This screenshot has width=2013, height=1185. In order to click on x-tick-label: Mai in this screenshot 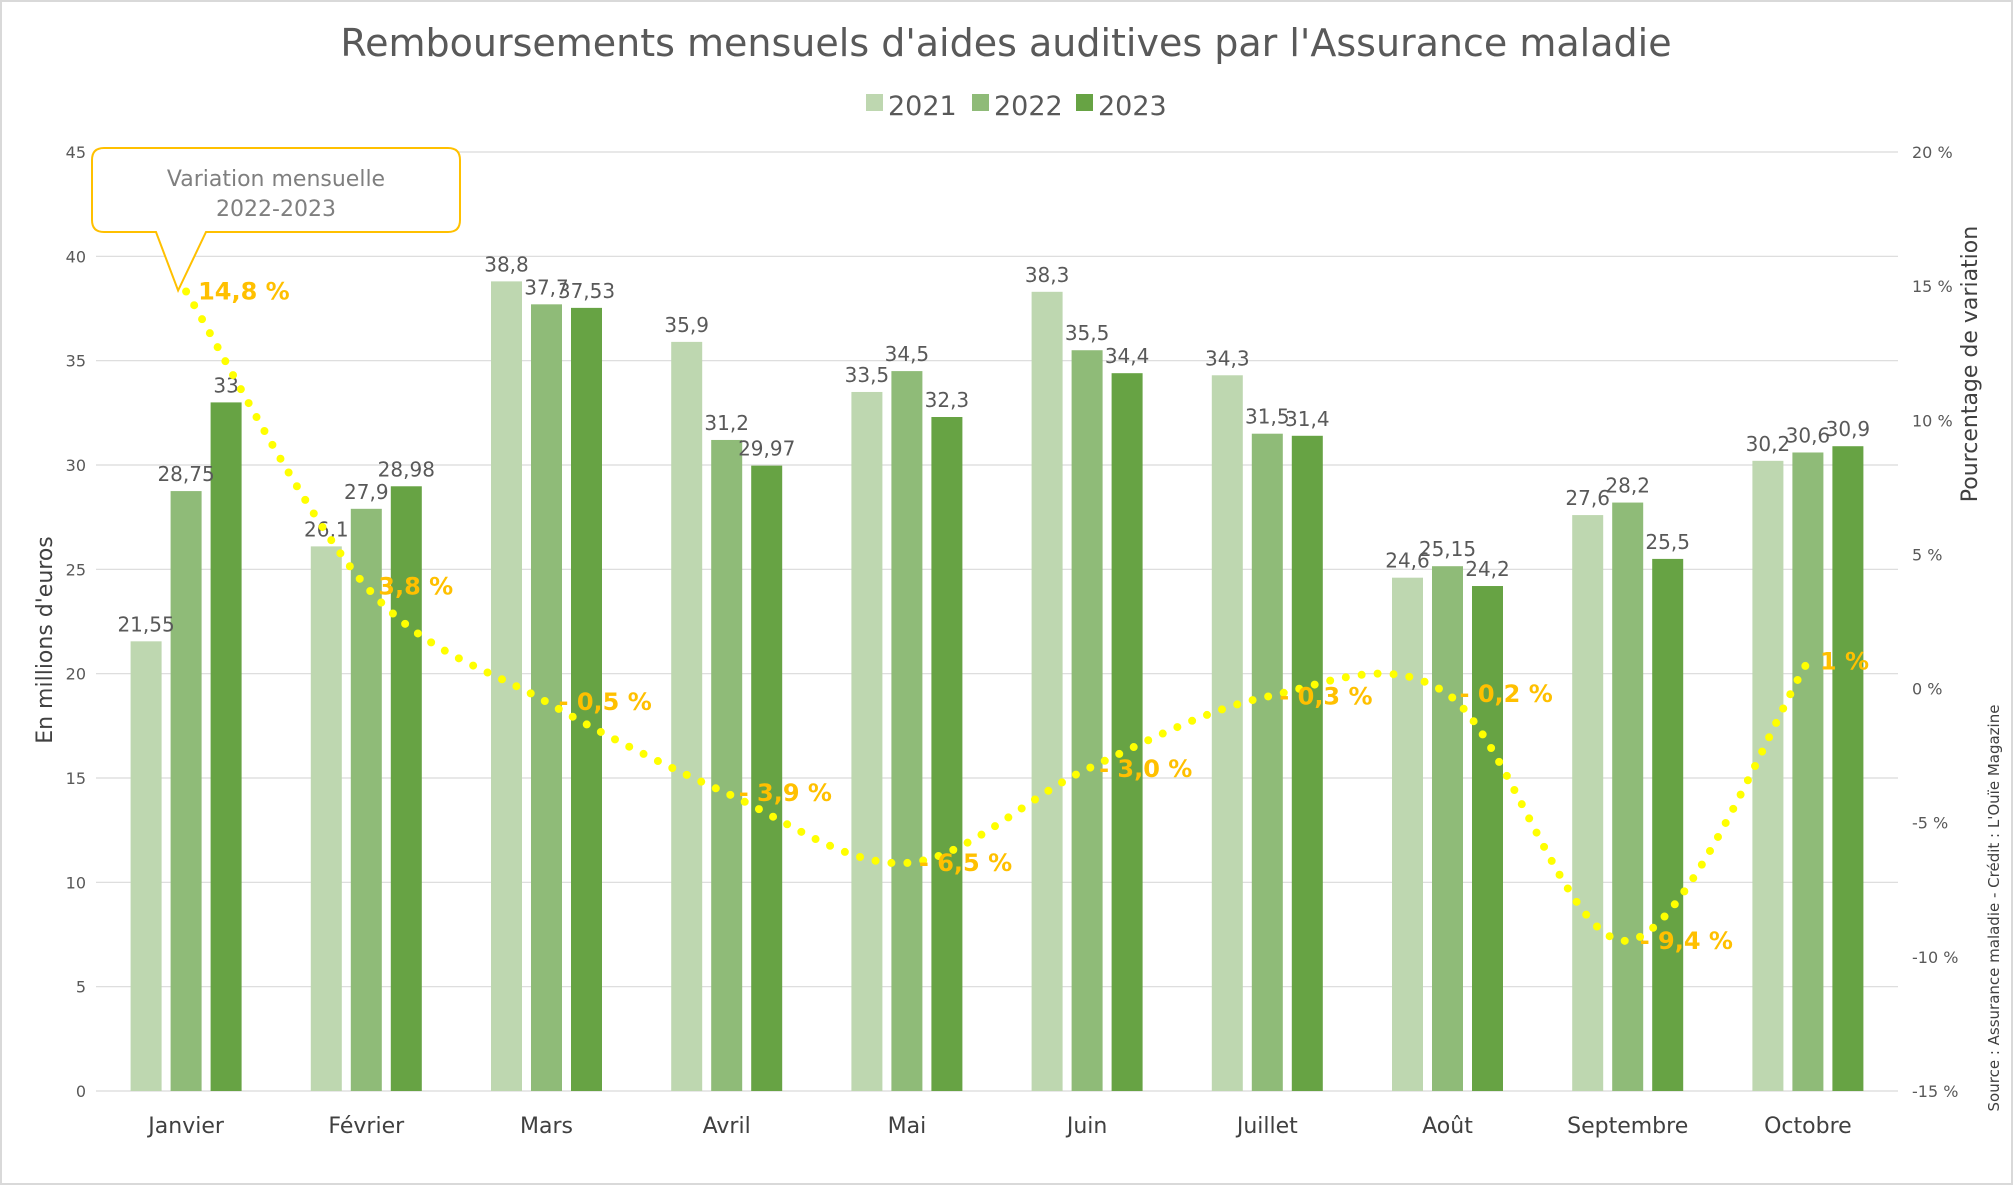, I will do `click(907, 1126)`.